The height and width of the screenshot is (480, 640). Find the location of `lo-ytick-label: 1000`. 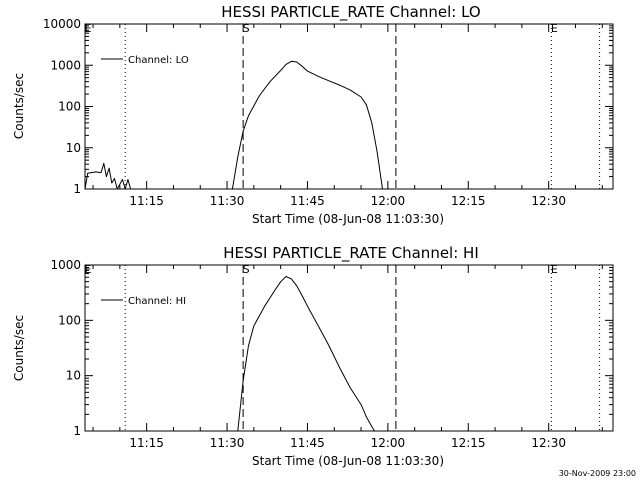

lo-ytick-label: 1000 is located at coordinates (65, 65).